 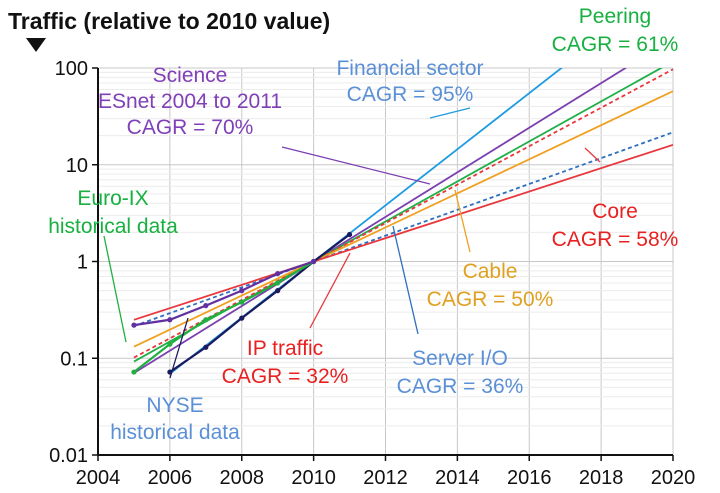 What do you see at coordinates (190, 101) in the screenshot?
I see `annotation-science: ESnet 2004 to 2011` at bounding box center [190, 101].